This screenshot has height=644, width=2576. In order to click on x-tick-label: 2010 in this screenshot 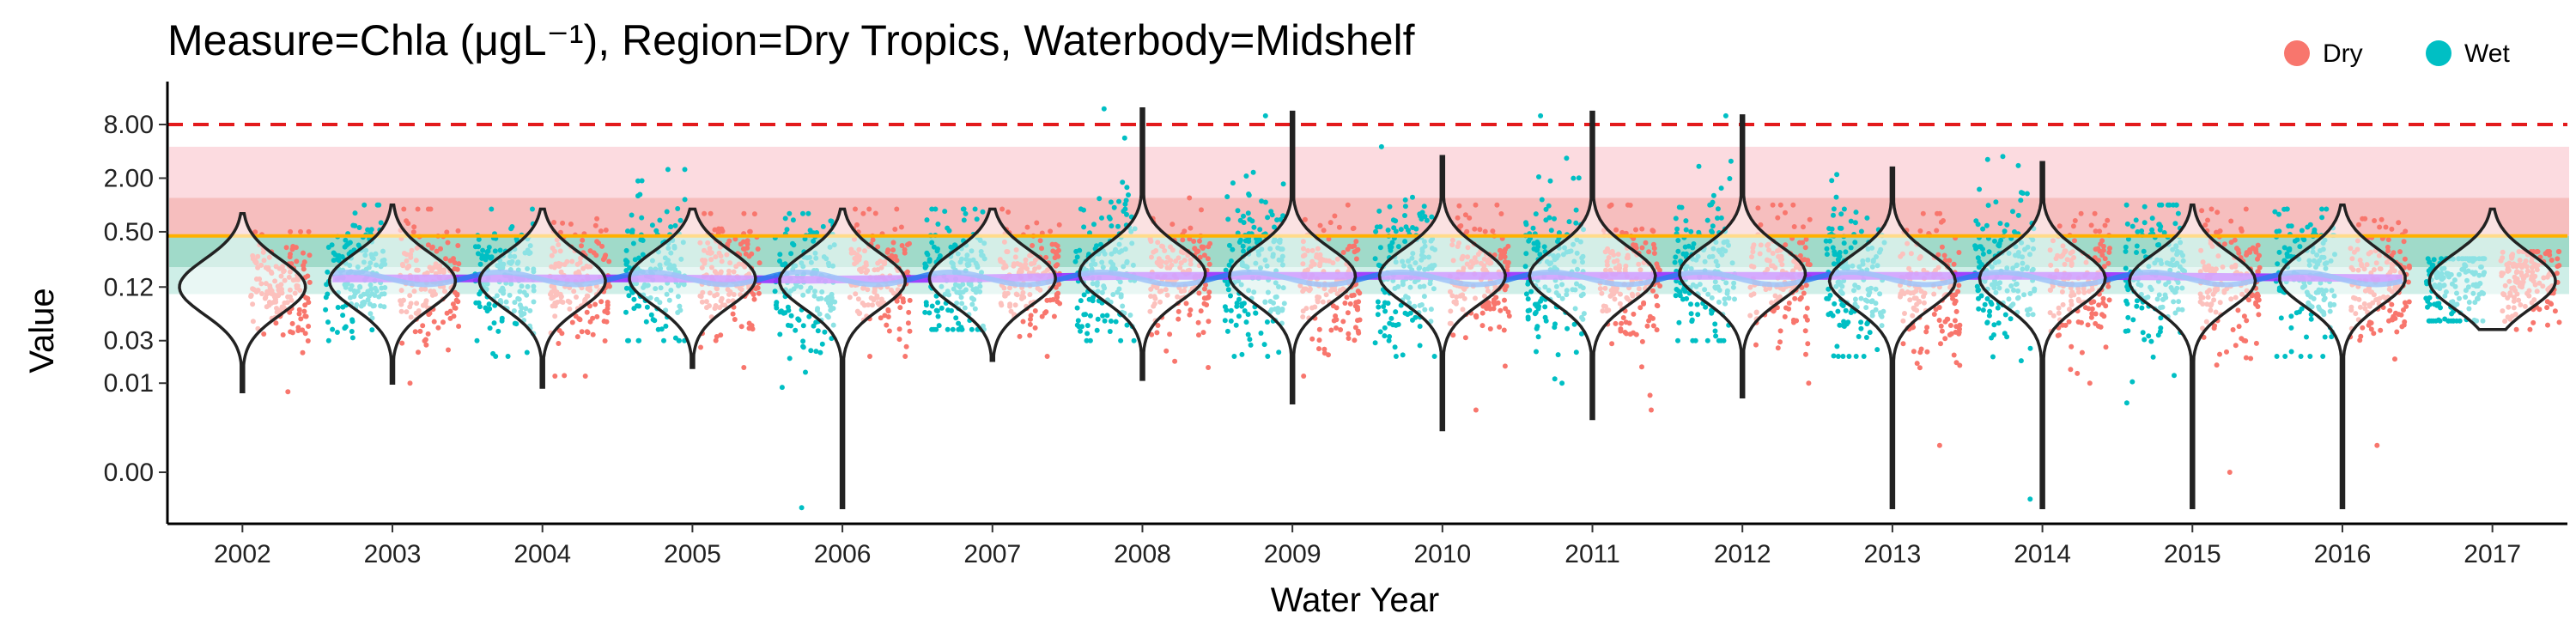, I will do `click(1442, 554)`.